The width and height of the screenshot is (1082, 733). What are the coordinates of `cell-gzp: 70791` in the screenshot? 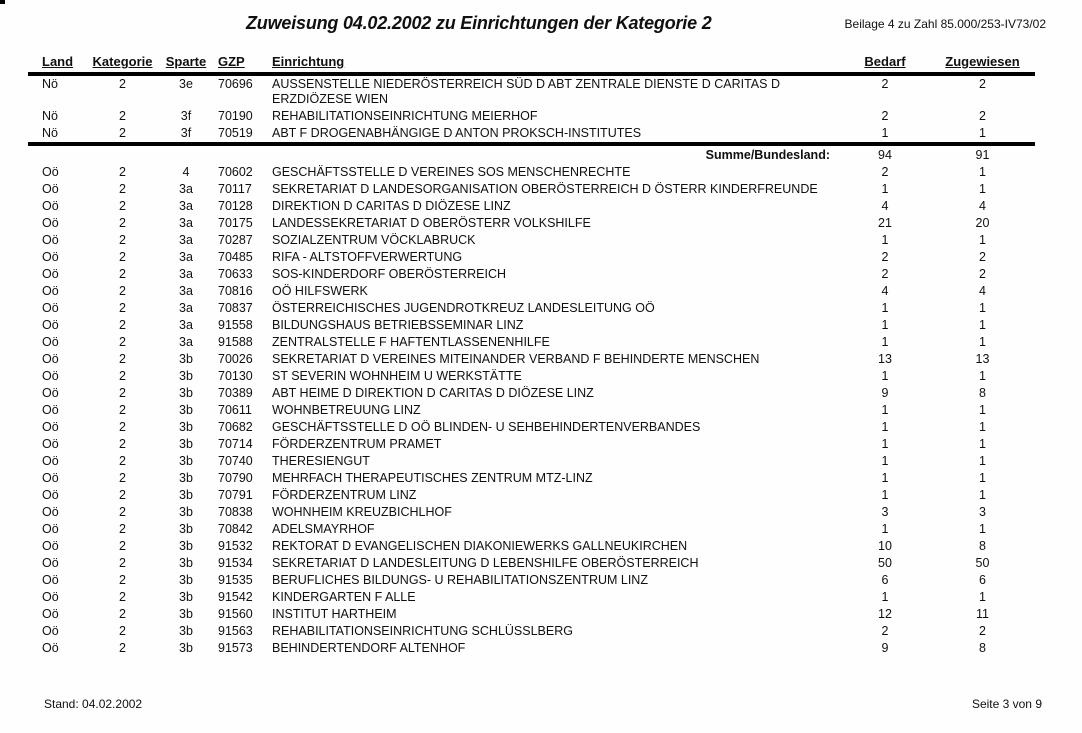 It's located at (235, 495).